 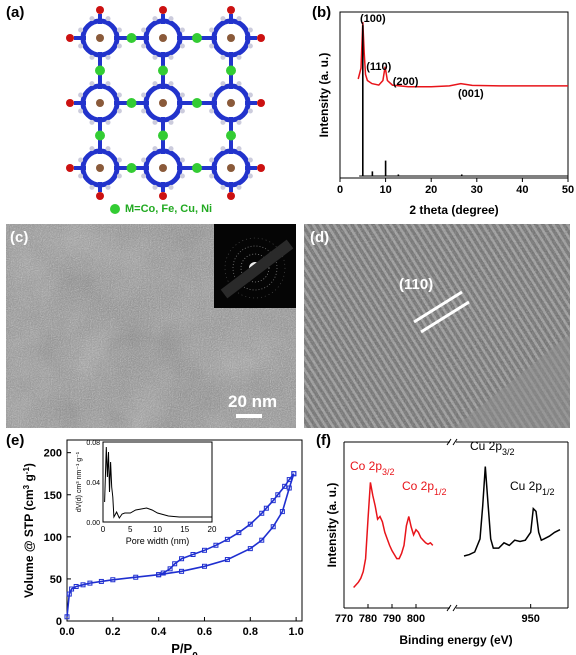 What do you see at coordinates (424, 488) in the screenshot?
I see `peak-annotation: Co 2p1/2` at bounding box center [424, 488].